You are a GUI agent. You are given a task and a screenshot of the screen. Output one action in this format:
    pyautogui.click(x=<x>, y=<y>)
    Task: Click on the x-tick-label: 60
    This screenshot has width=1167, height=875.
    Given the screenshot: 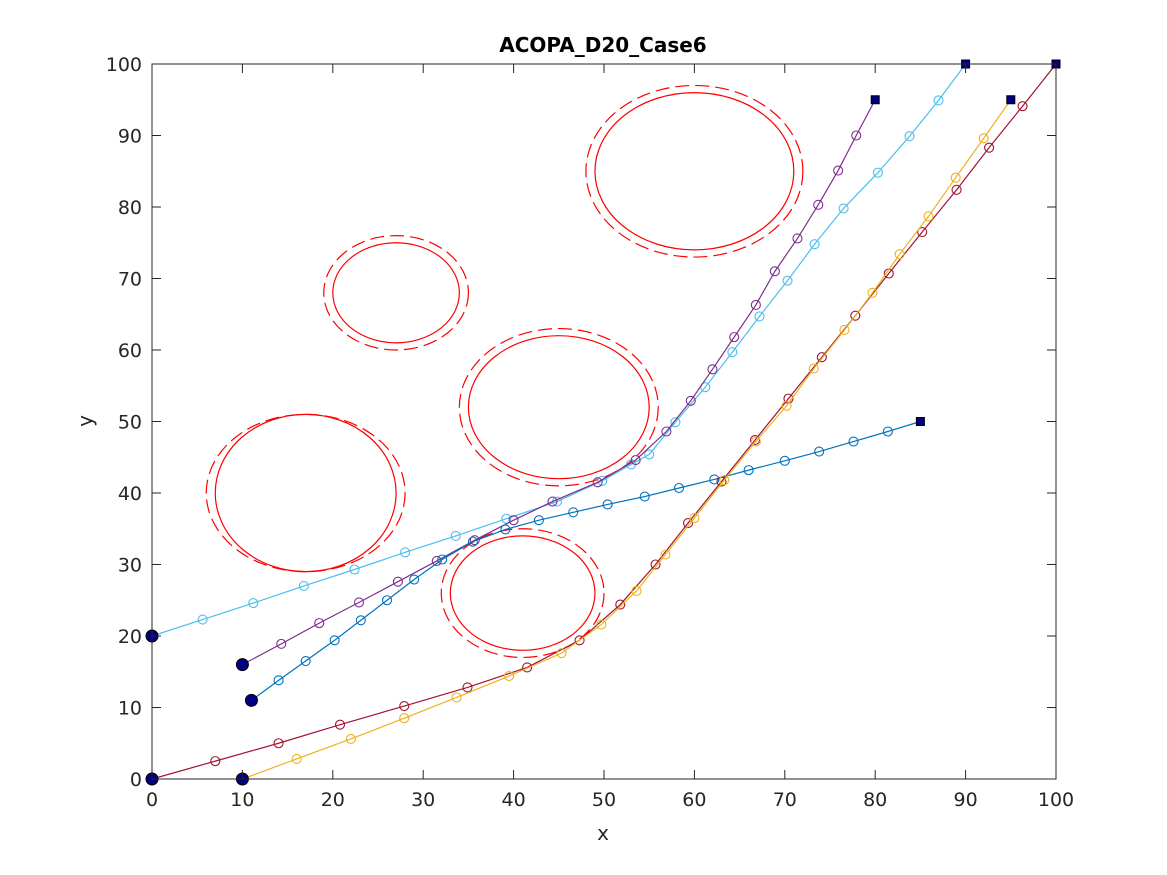 What is the action you would take?
    pyautogui.click(x=694, y=800)
    